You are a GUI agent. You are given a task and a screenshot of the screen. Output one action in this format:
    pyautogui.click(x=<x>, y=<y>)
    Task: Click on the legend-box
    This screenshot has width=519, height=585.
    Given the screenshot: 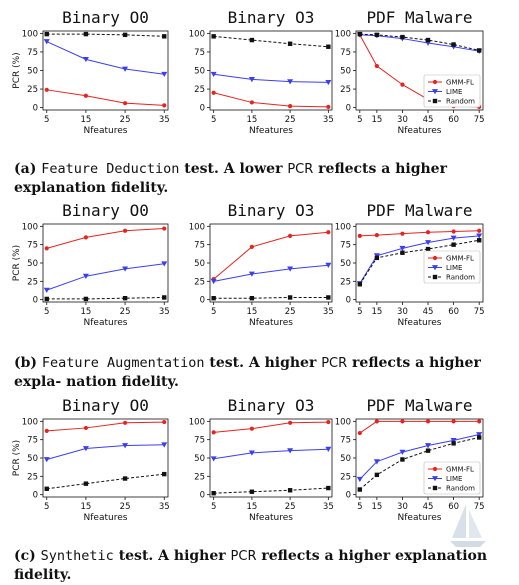 What is the action you would take?
    pyautogui.click(x=452, y=91)
    